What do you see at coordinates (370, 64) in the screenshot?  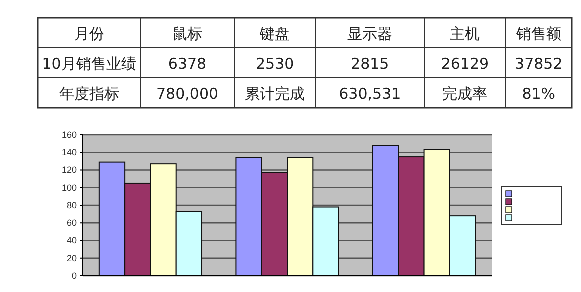 I see `text: 2815` at bounding box center [370, 64].